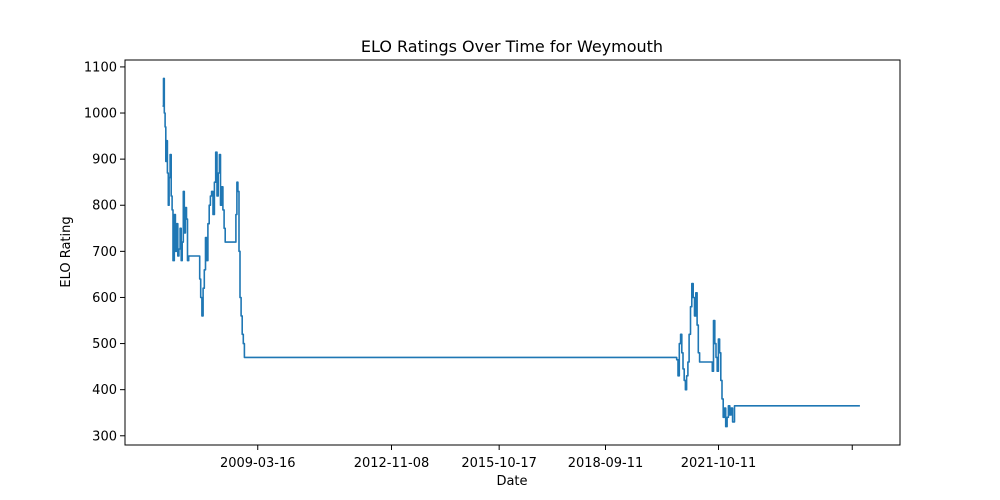 The height and width of the screenshot is (500, 1000). Describe the element at coordinates (104, 206) in the screenshot. I see `y-tick-label: 800` at that location.